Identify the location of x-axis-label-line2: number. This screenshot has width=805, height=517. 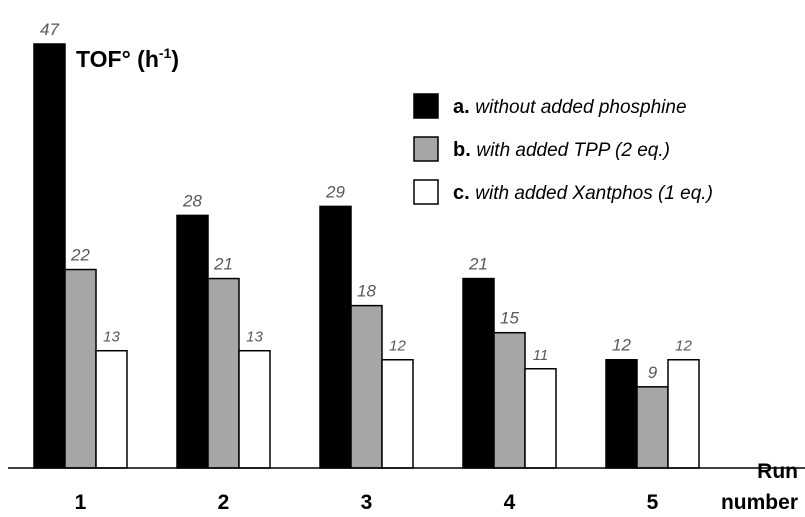
(759, 502).